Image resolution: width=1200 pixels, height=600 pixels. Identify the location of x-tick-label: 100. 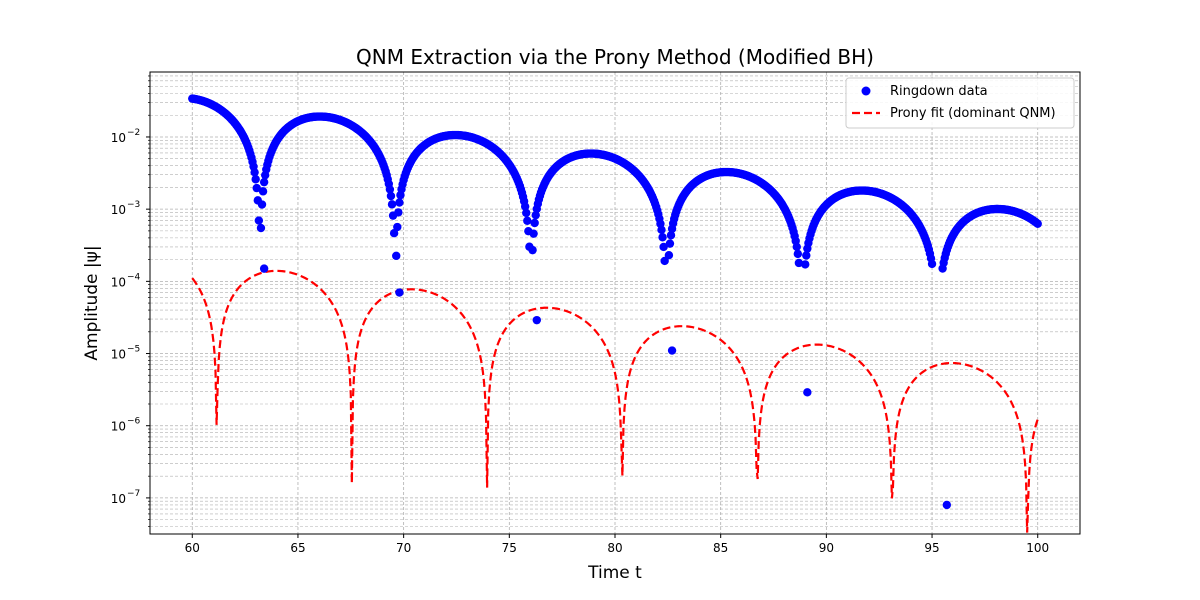
(1037, 548).